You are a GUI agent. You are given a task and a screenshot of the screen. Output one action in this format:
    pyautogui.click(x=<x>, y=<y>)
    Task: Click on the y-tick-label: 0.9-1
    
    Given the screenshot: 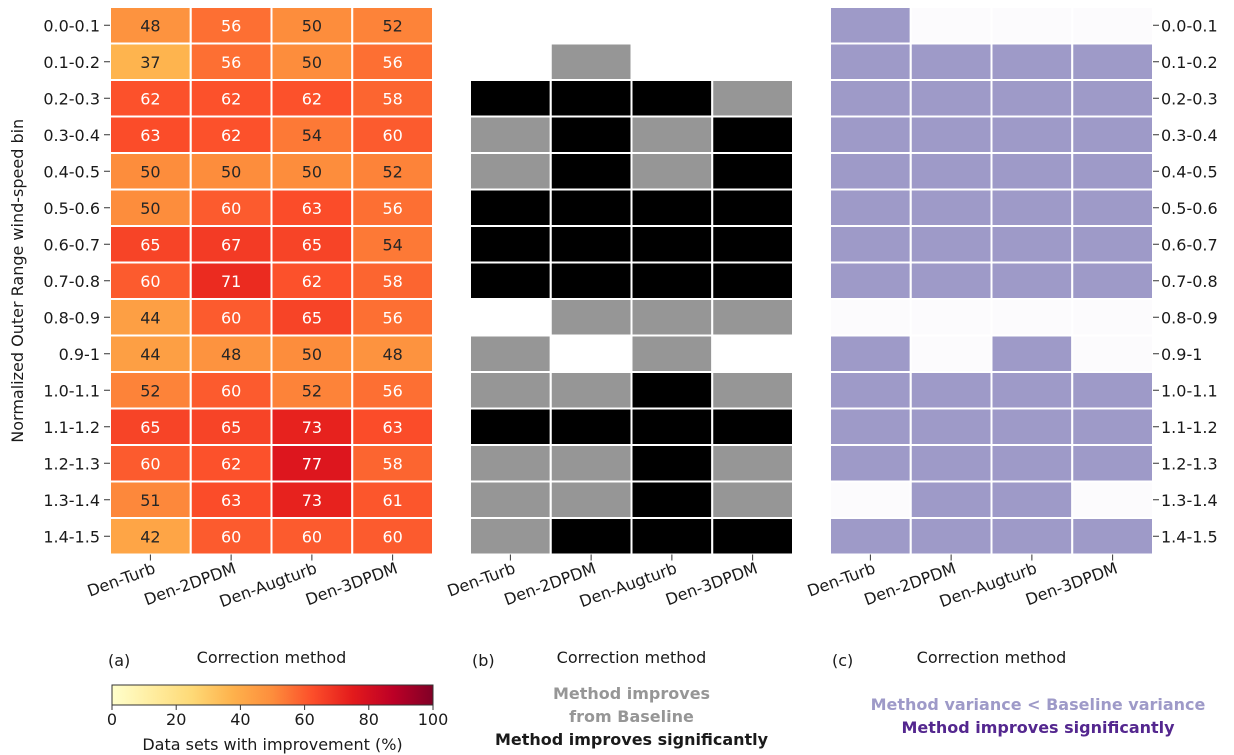 What is the action you would take?
    pyautogui.click(x=79, y=354)
    